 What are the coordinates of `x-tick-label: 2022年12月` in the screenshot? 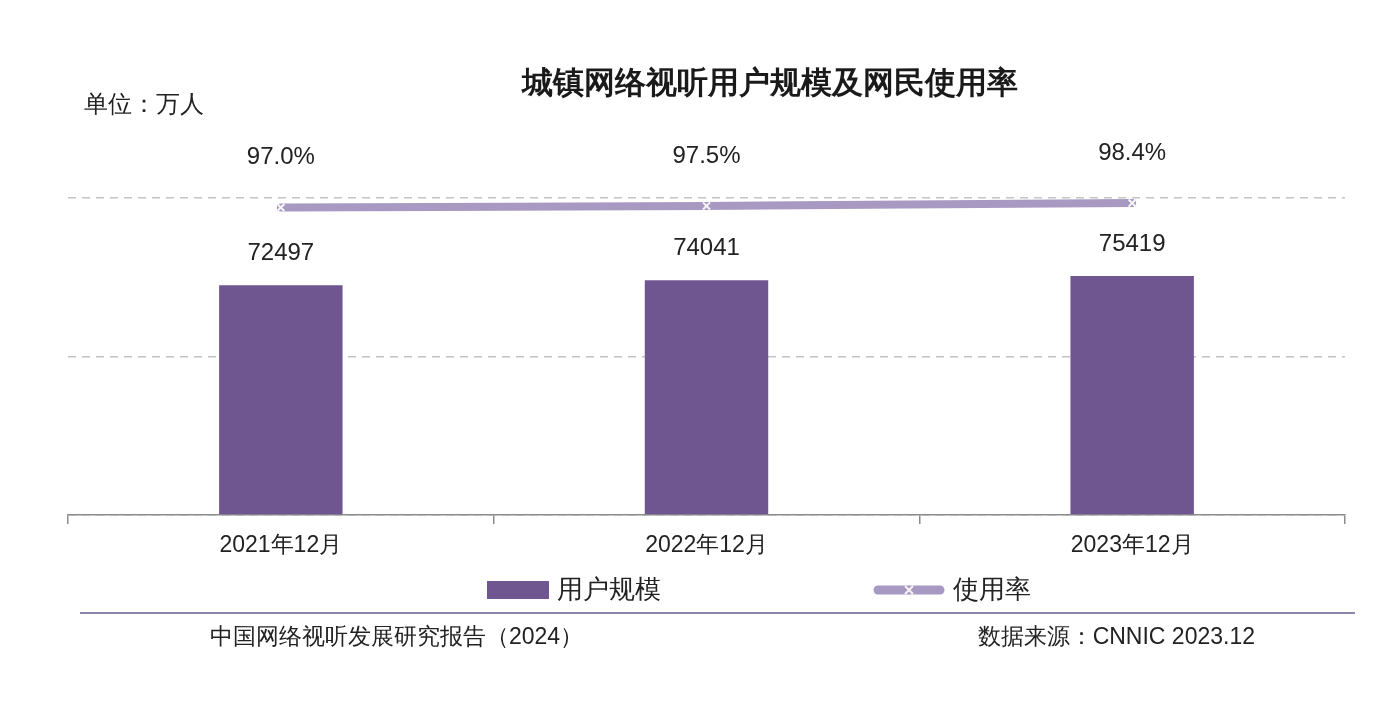 It's located at (706, 544).